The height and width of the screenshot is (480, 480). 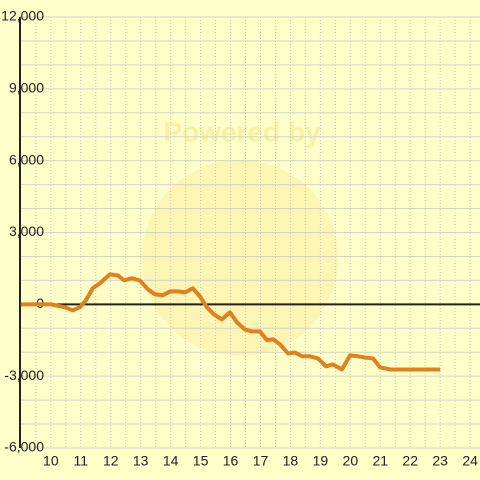 What do you see at coordinates (242, 131) in the screenshot?
I see `watermark: Powered by` at bounding box center [242, 131].